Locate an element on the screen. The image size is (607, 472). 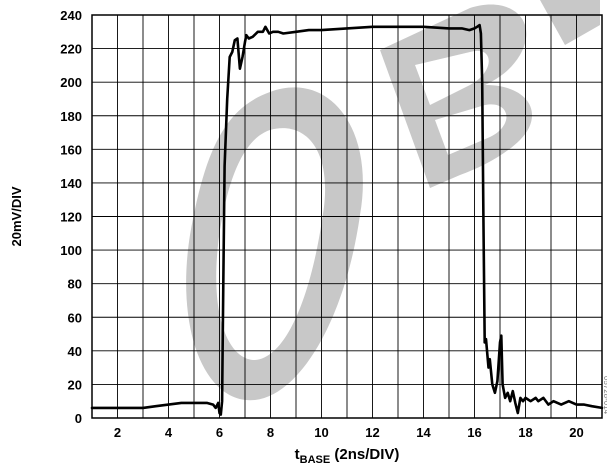
watermark-letter-b is located at coordinates (456, 96).